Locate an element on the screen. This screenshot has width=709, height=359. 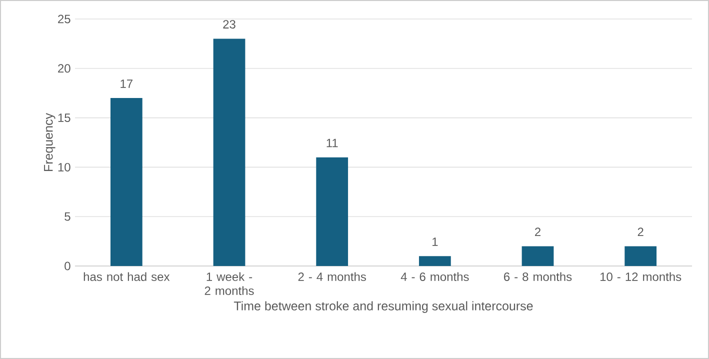
y-tick-label: 20 is located at coordinates (64, 68).